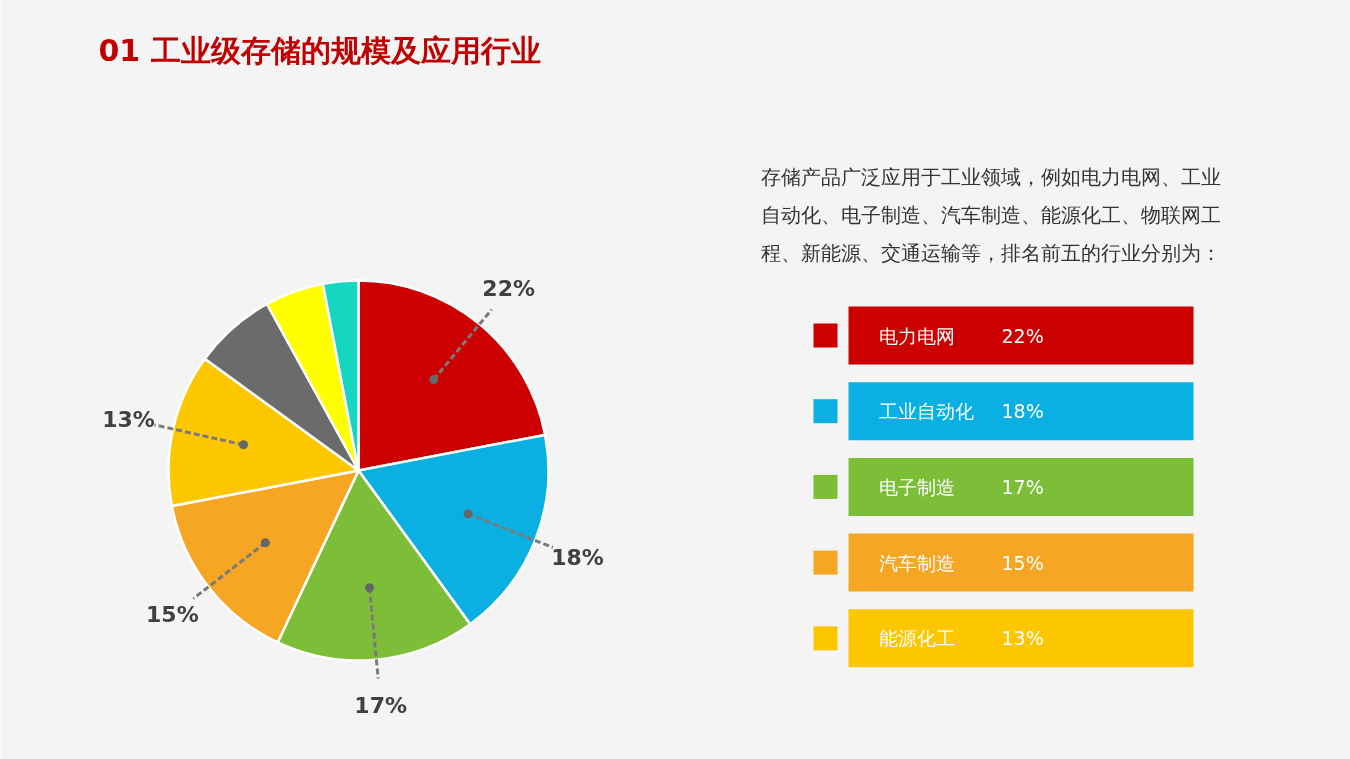 The height and width of the screenshot is (759, 1350). Describe the element at coordinates (916, 486) in the screenshot. I see `legend-label: 电子制造` at that location.